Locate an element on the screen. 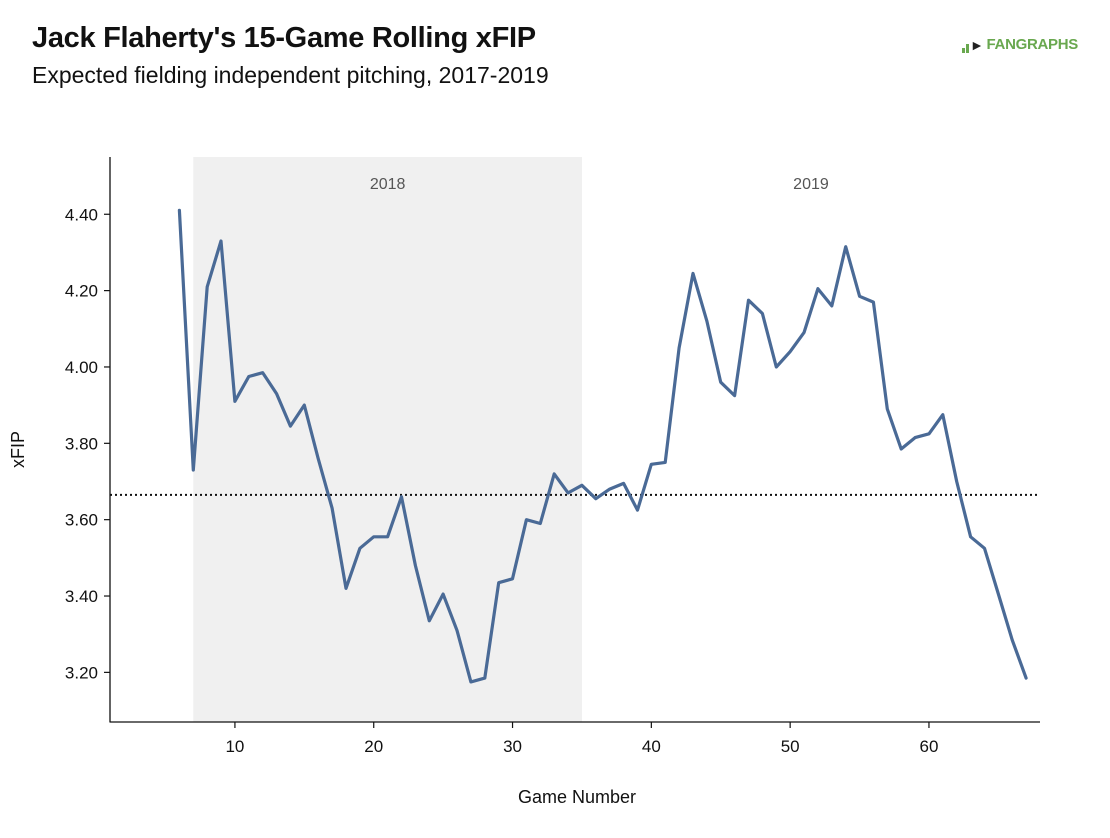  y-tick-label: 4.00 is located at coordinates (81, 367).